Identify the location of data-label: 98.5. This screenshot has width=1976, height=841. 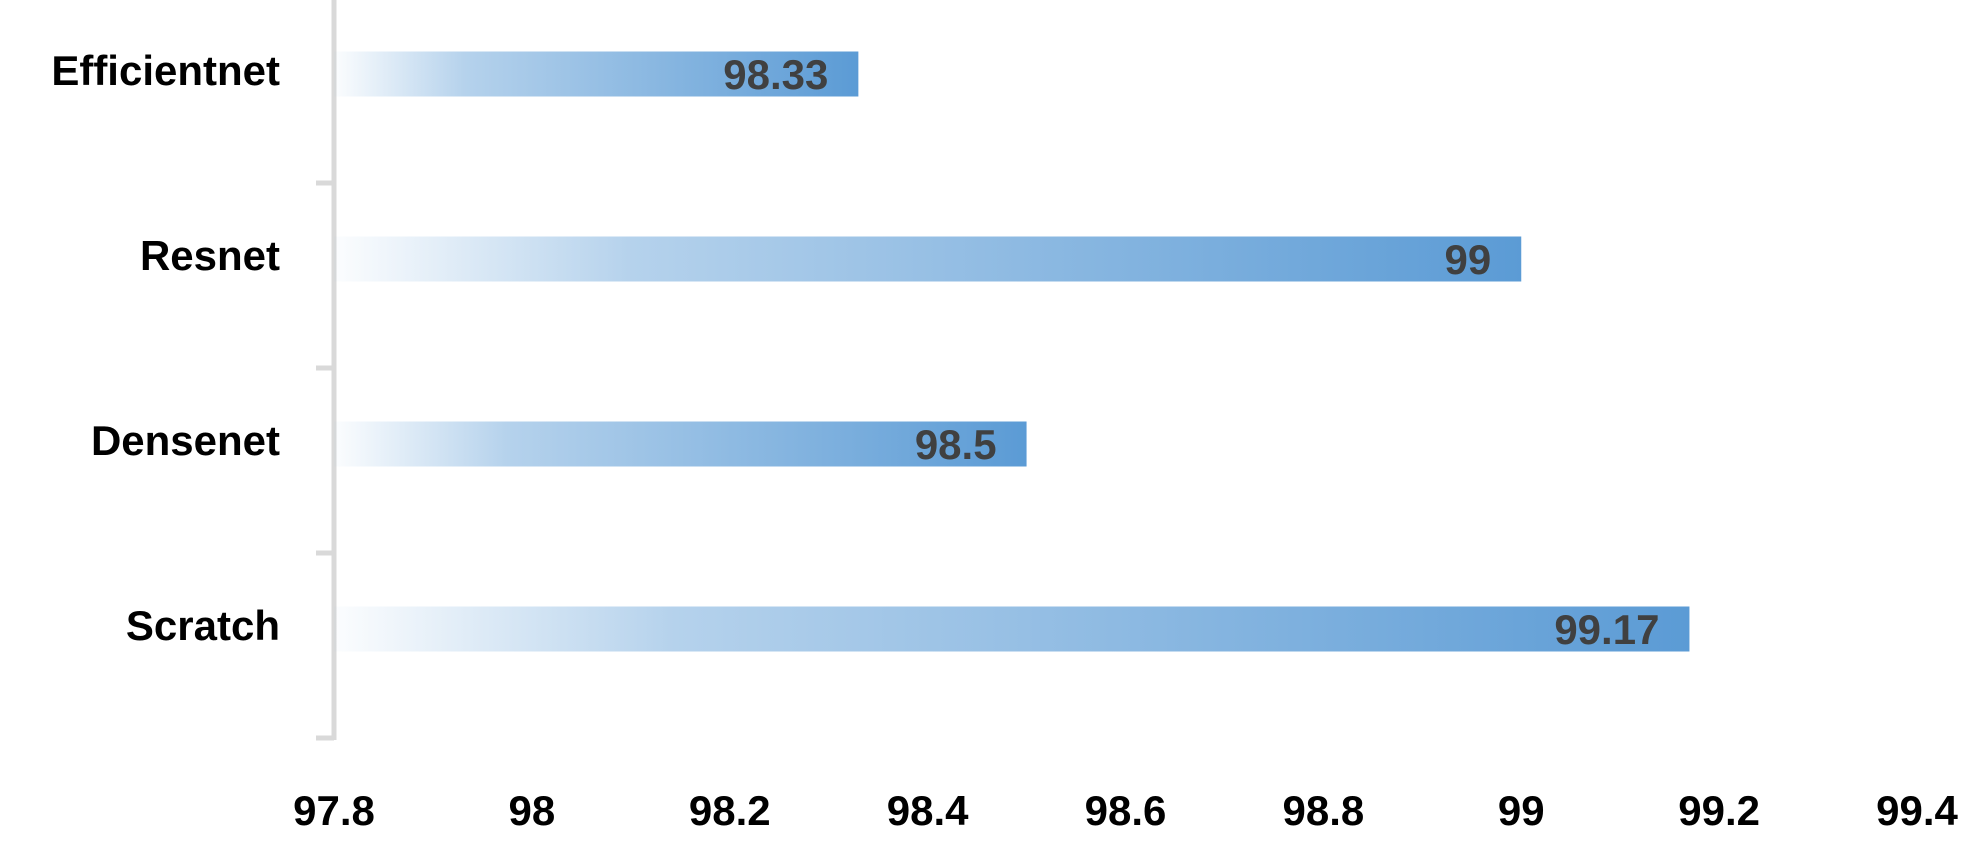
(956, 444).